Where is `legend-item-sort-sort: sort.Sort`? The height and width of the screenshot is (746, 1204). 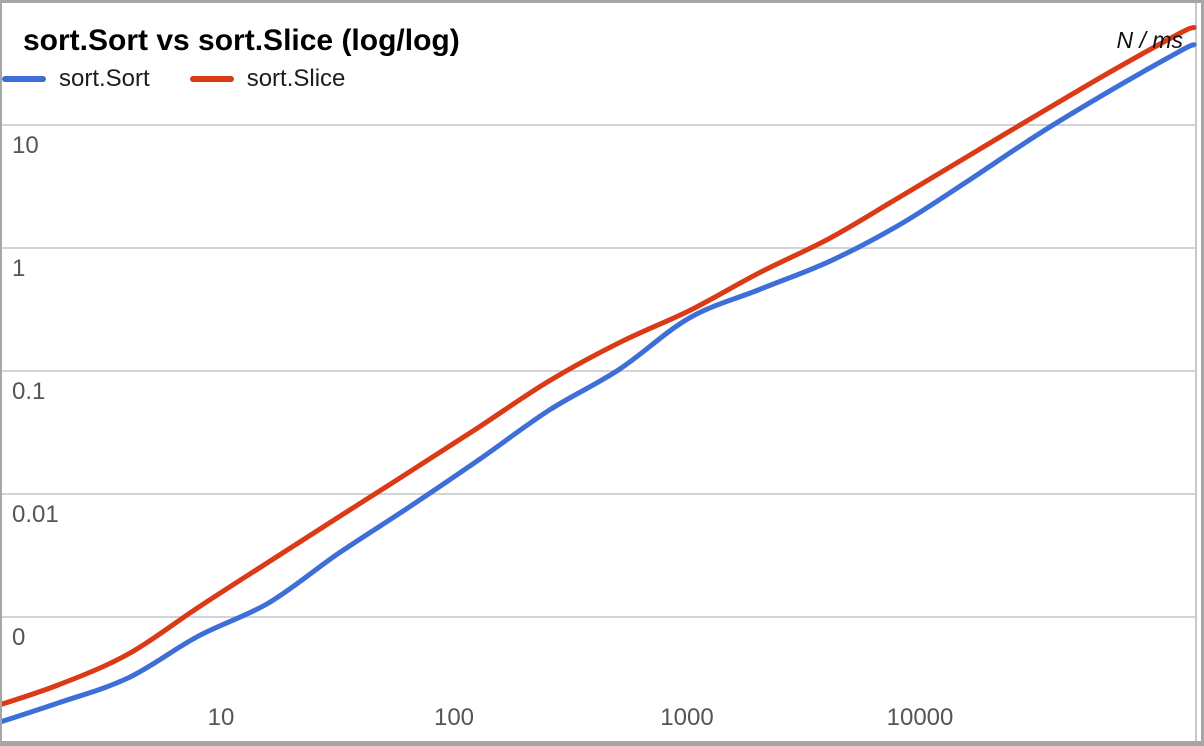
legend-item-sort-sort: sort.Sort is located at coordinates (76, 79).